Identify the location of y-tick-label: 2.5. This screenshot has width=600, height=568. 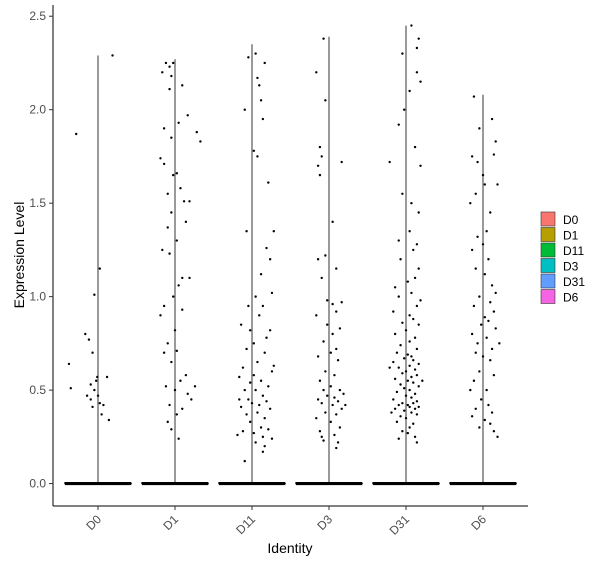
(37, 16).